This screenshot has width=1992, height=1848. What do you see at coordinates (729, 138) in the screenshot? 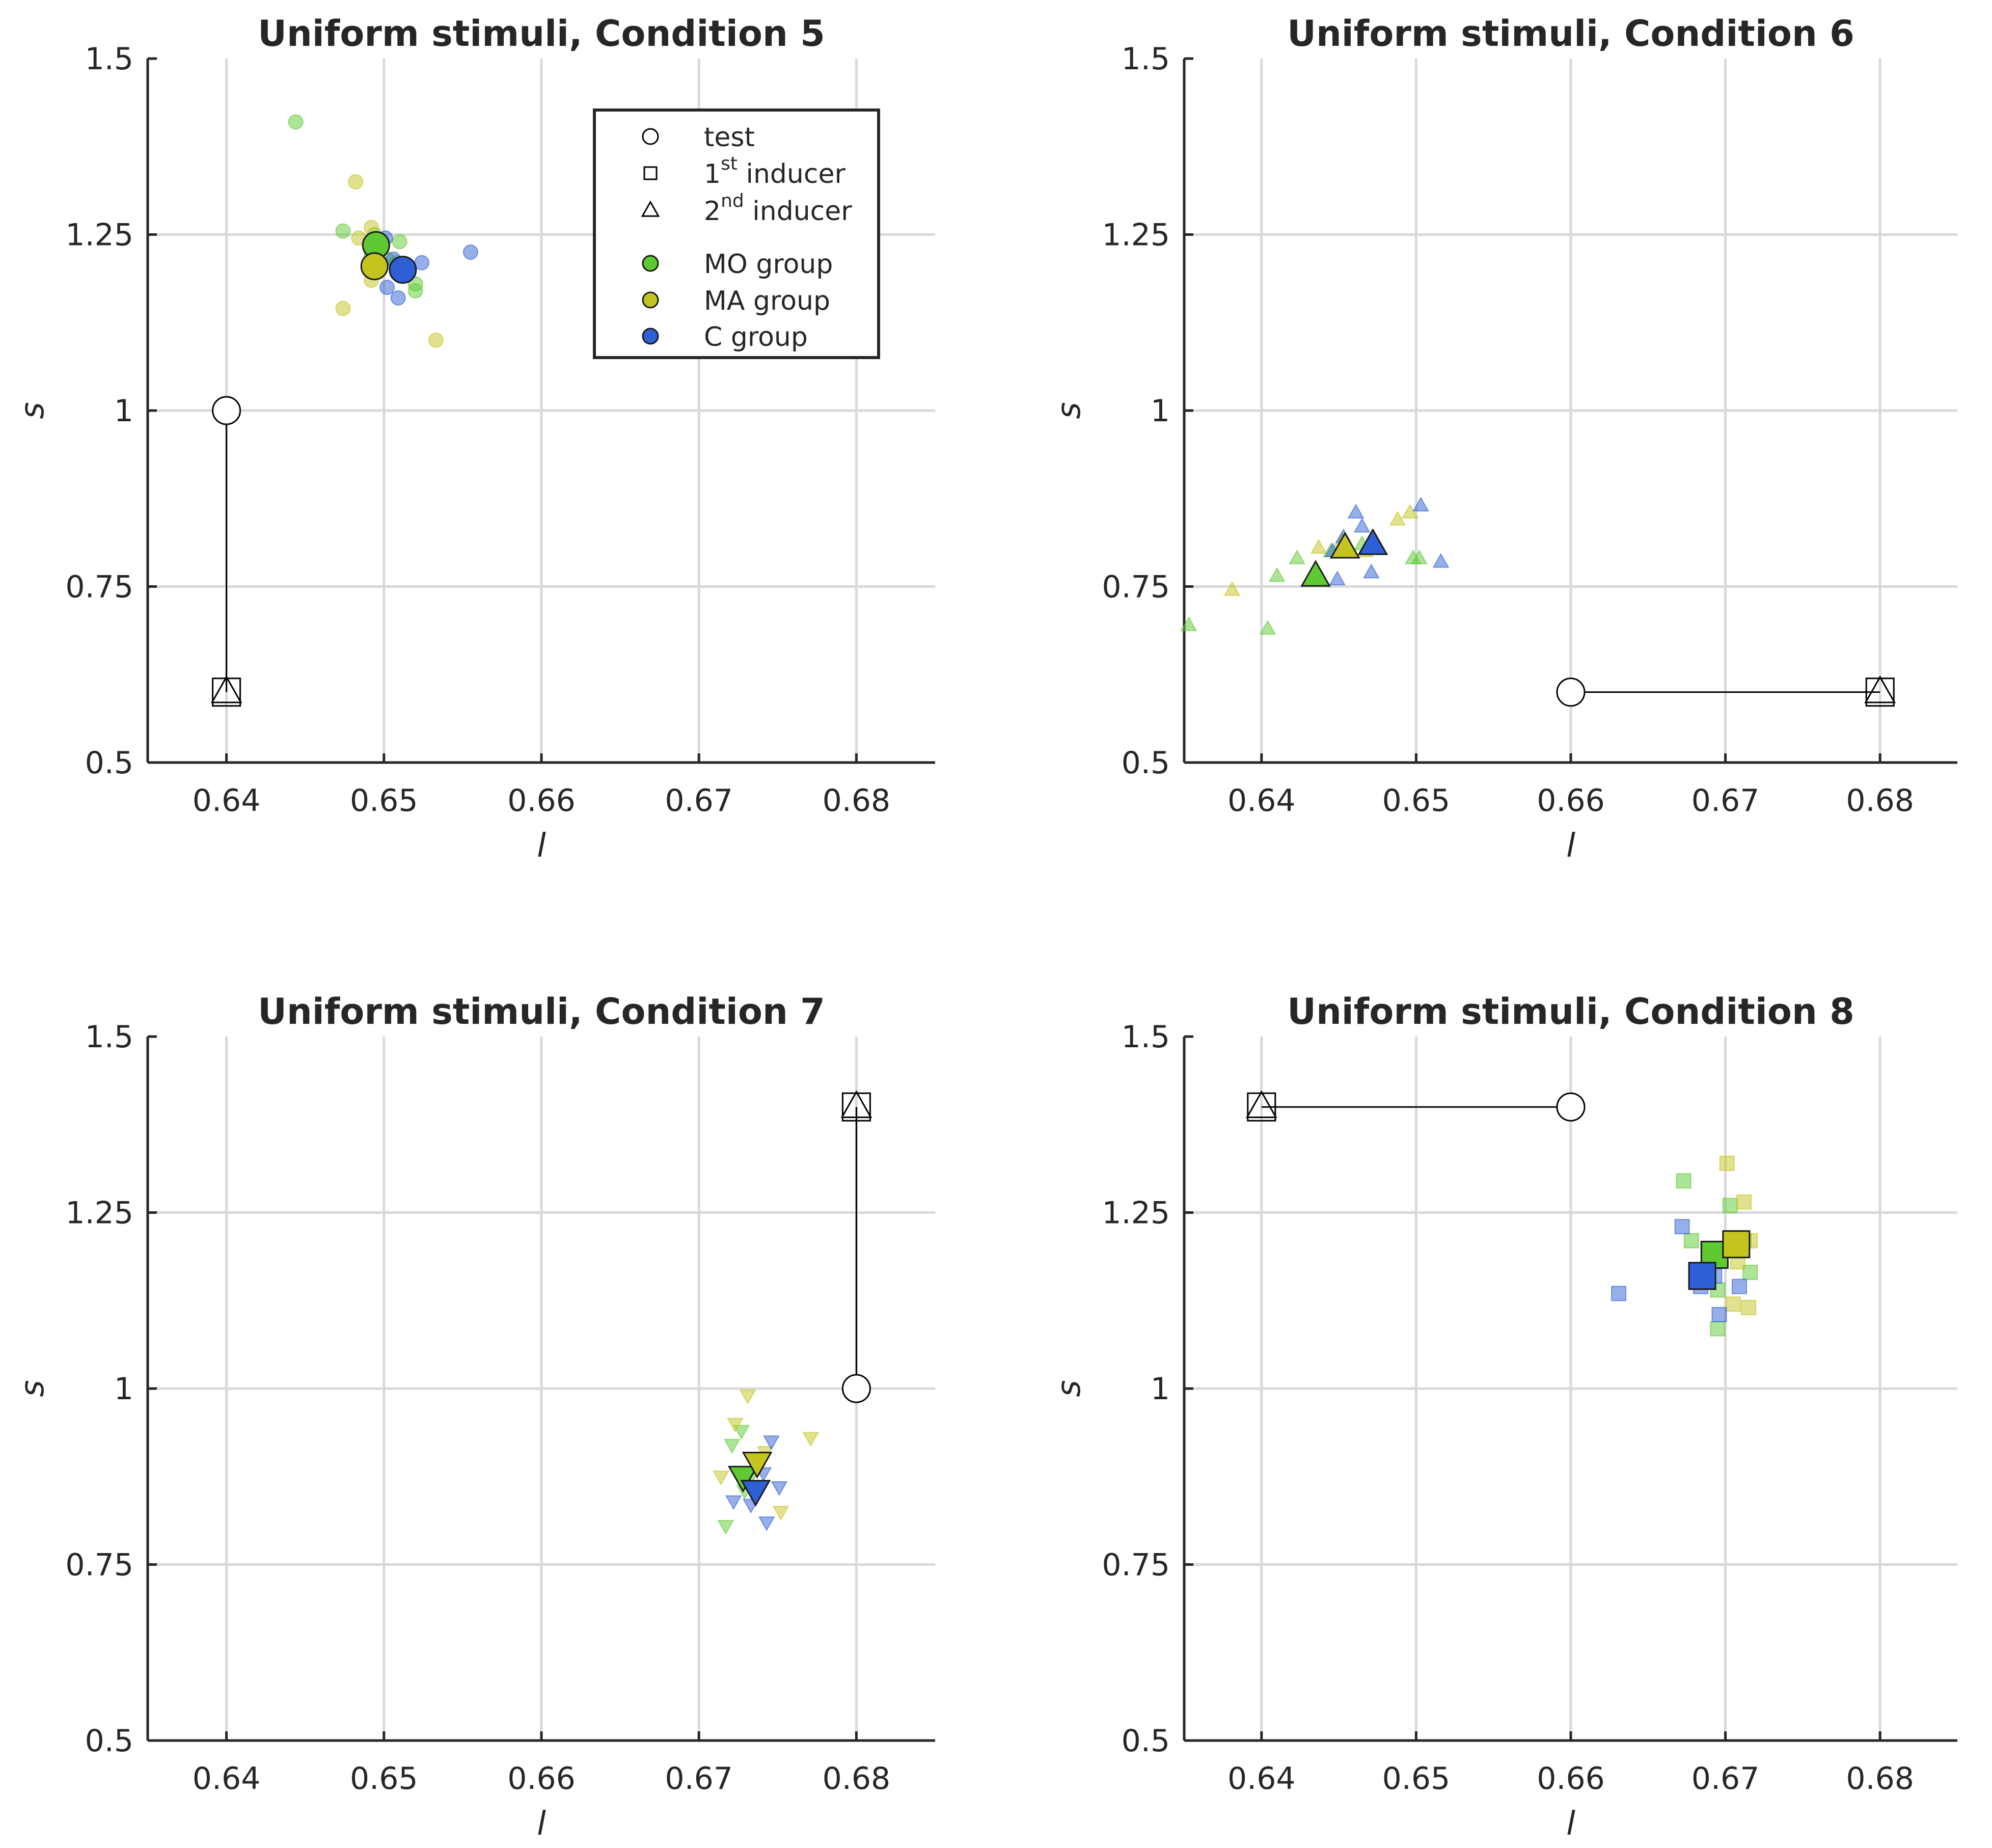
I see `legend-label: test` at bounding box center [729, 138].